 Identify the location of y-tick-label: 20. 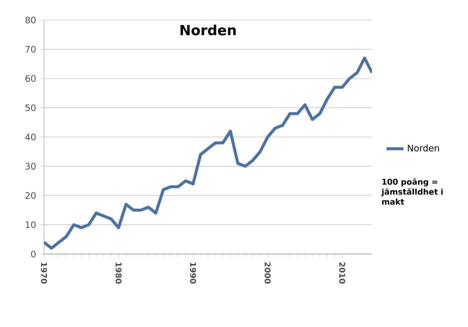
(30, 195).